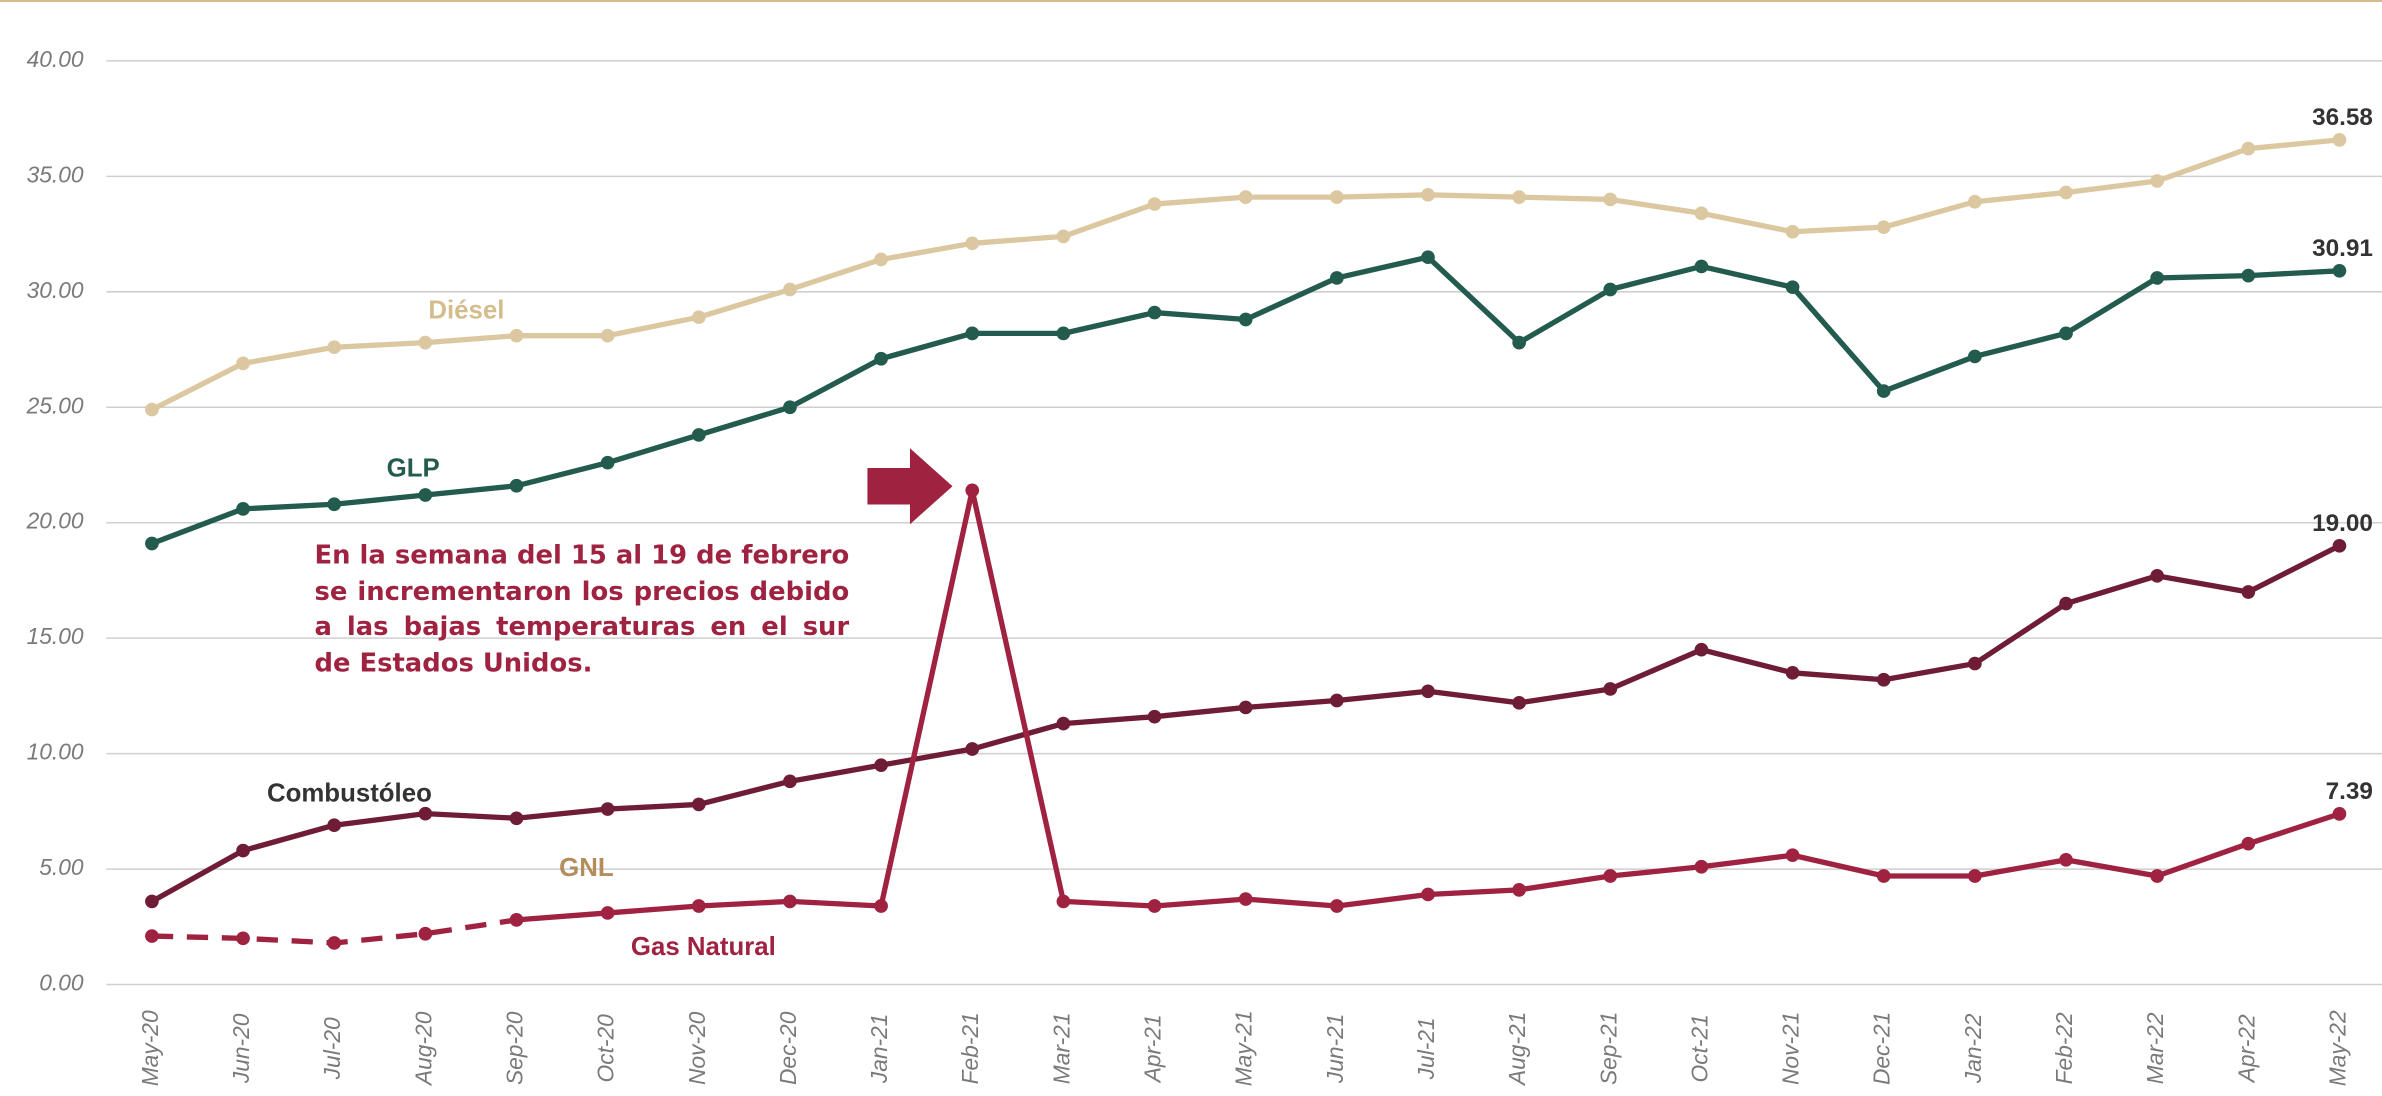 The width and height of the screenshot is (2382, 1096). I want to click on x-tick-label: Jun-20, so click(241, 1048).